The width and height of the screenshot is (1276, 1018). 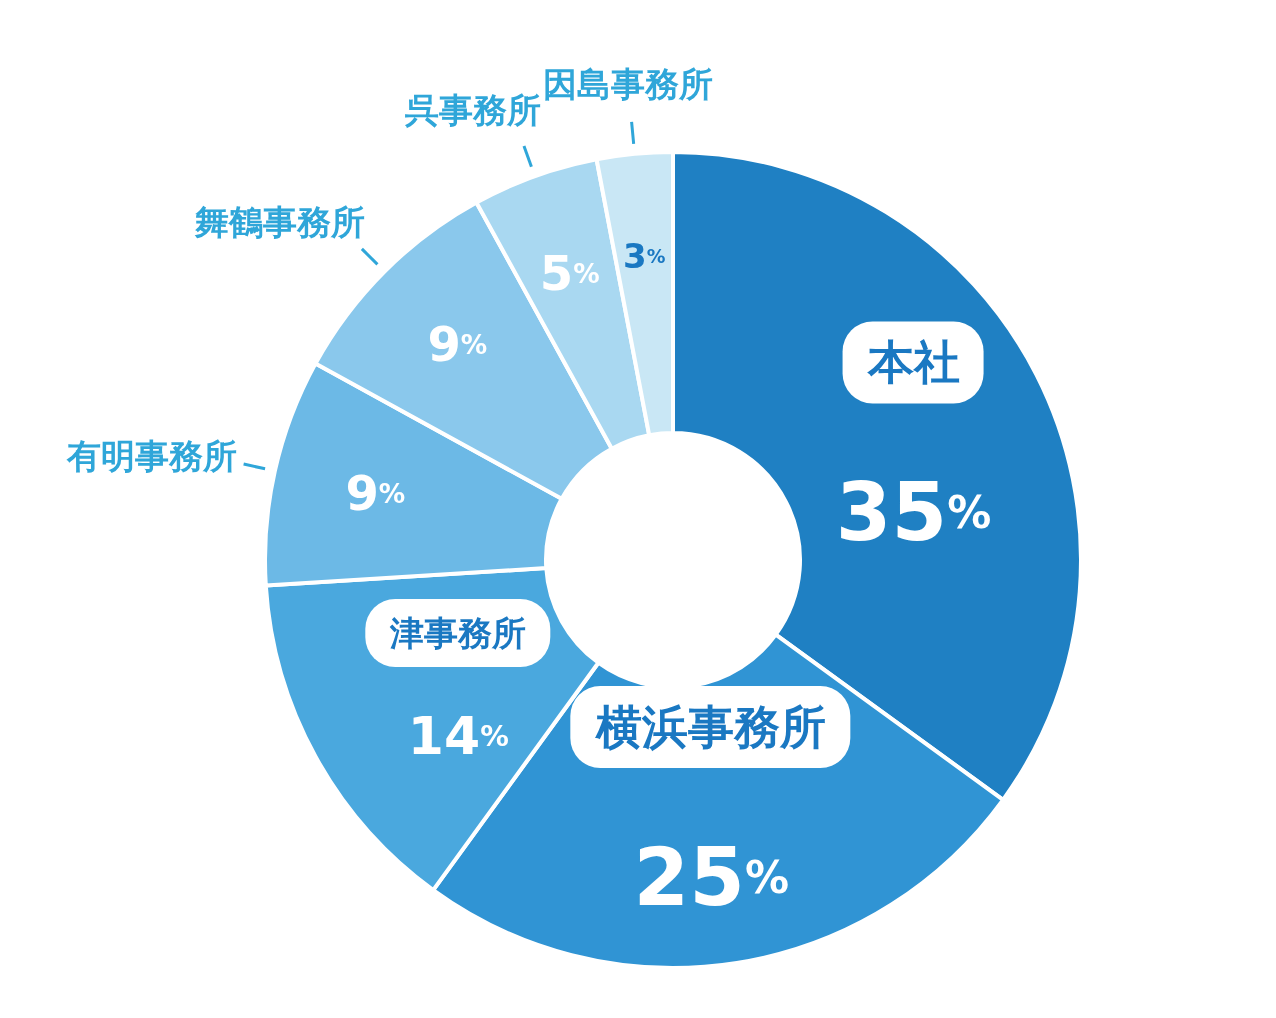 I want to click on data-label: 5%, so click(x=569, y=273).